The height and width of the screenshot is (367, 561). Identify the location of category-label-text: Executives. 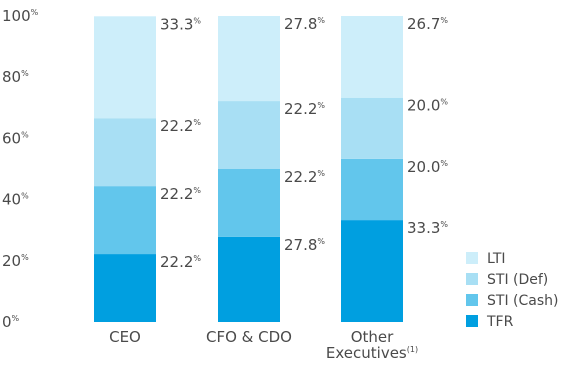
(366, 353).